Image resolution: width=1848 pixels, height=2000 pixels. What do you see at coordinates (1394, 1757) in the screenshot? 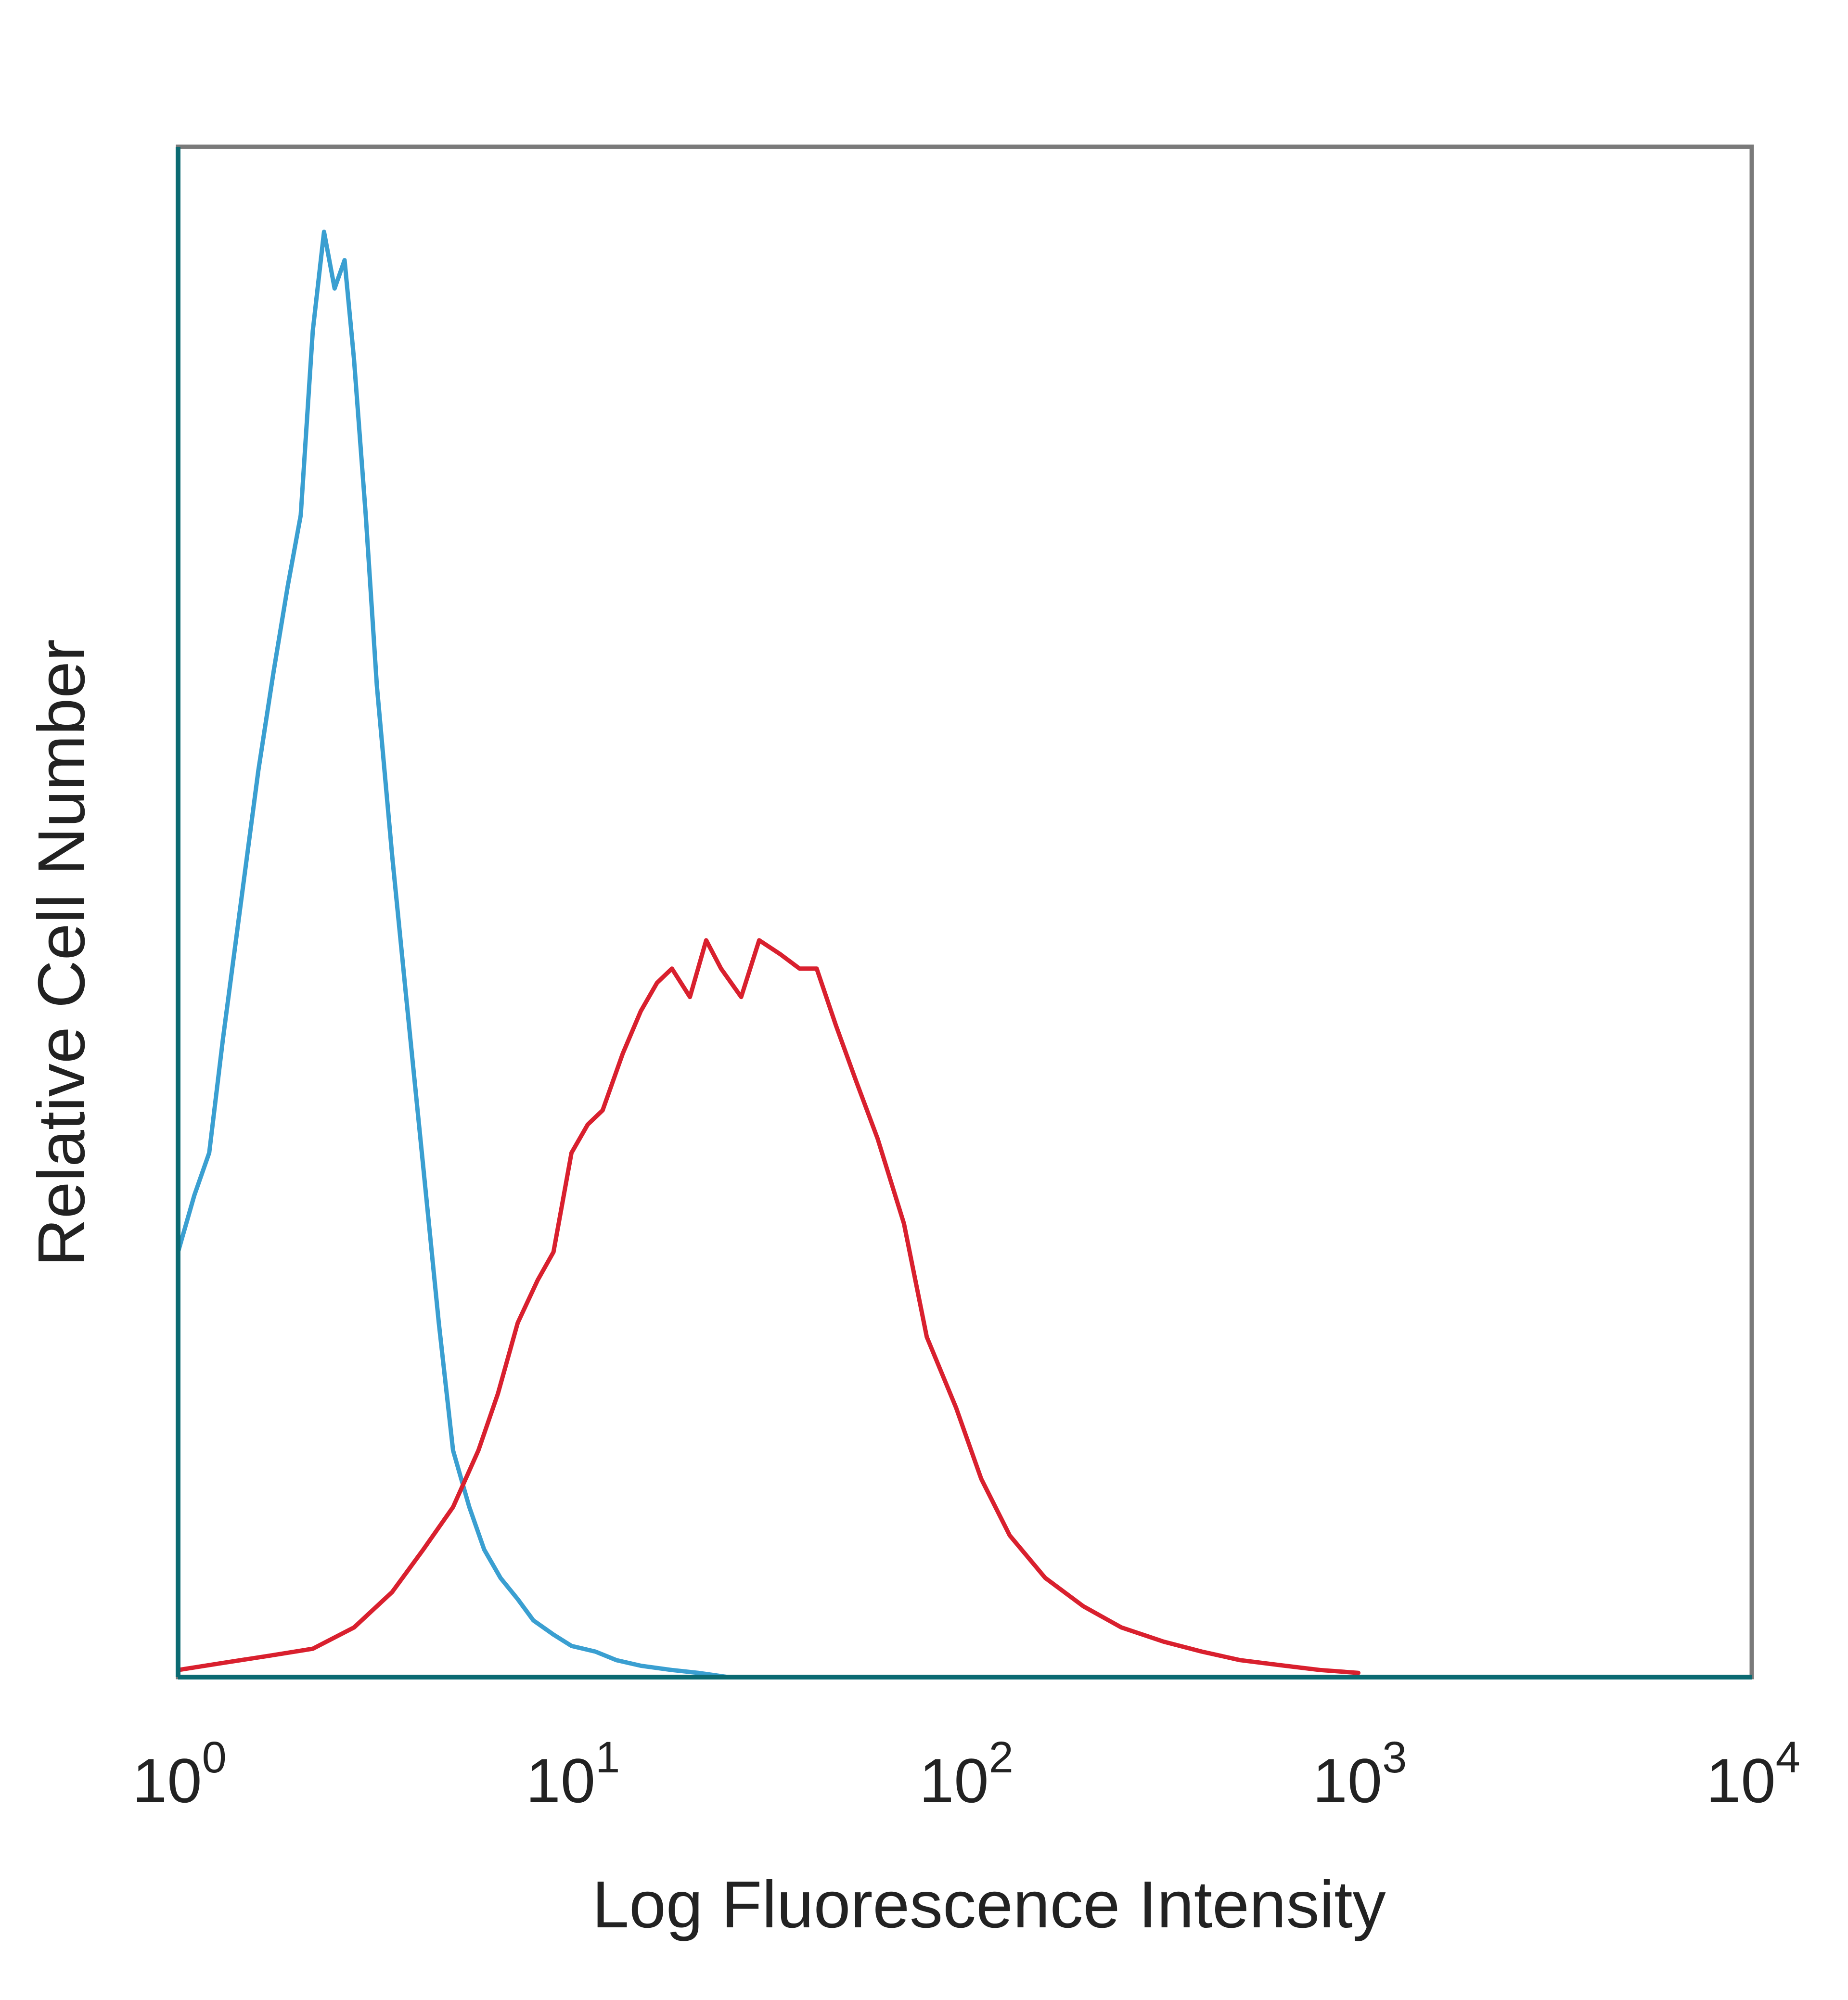
I see `x-tick-exp-3: 3` at bounding box center [1394, 1757].